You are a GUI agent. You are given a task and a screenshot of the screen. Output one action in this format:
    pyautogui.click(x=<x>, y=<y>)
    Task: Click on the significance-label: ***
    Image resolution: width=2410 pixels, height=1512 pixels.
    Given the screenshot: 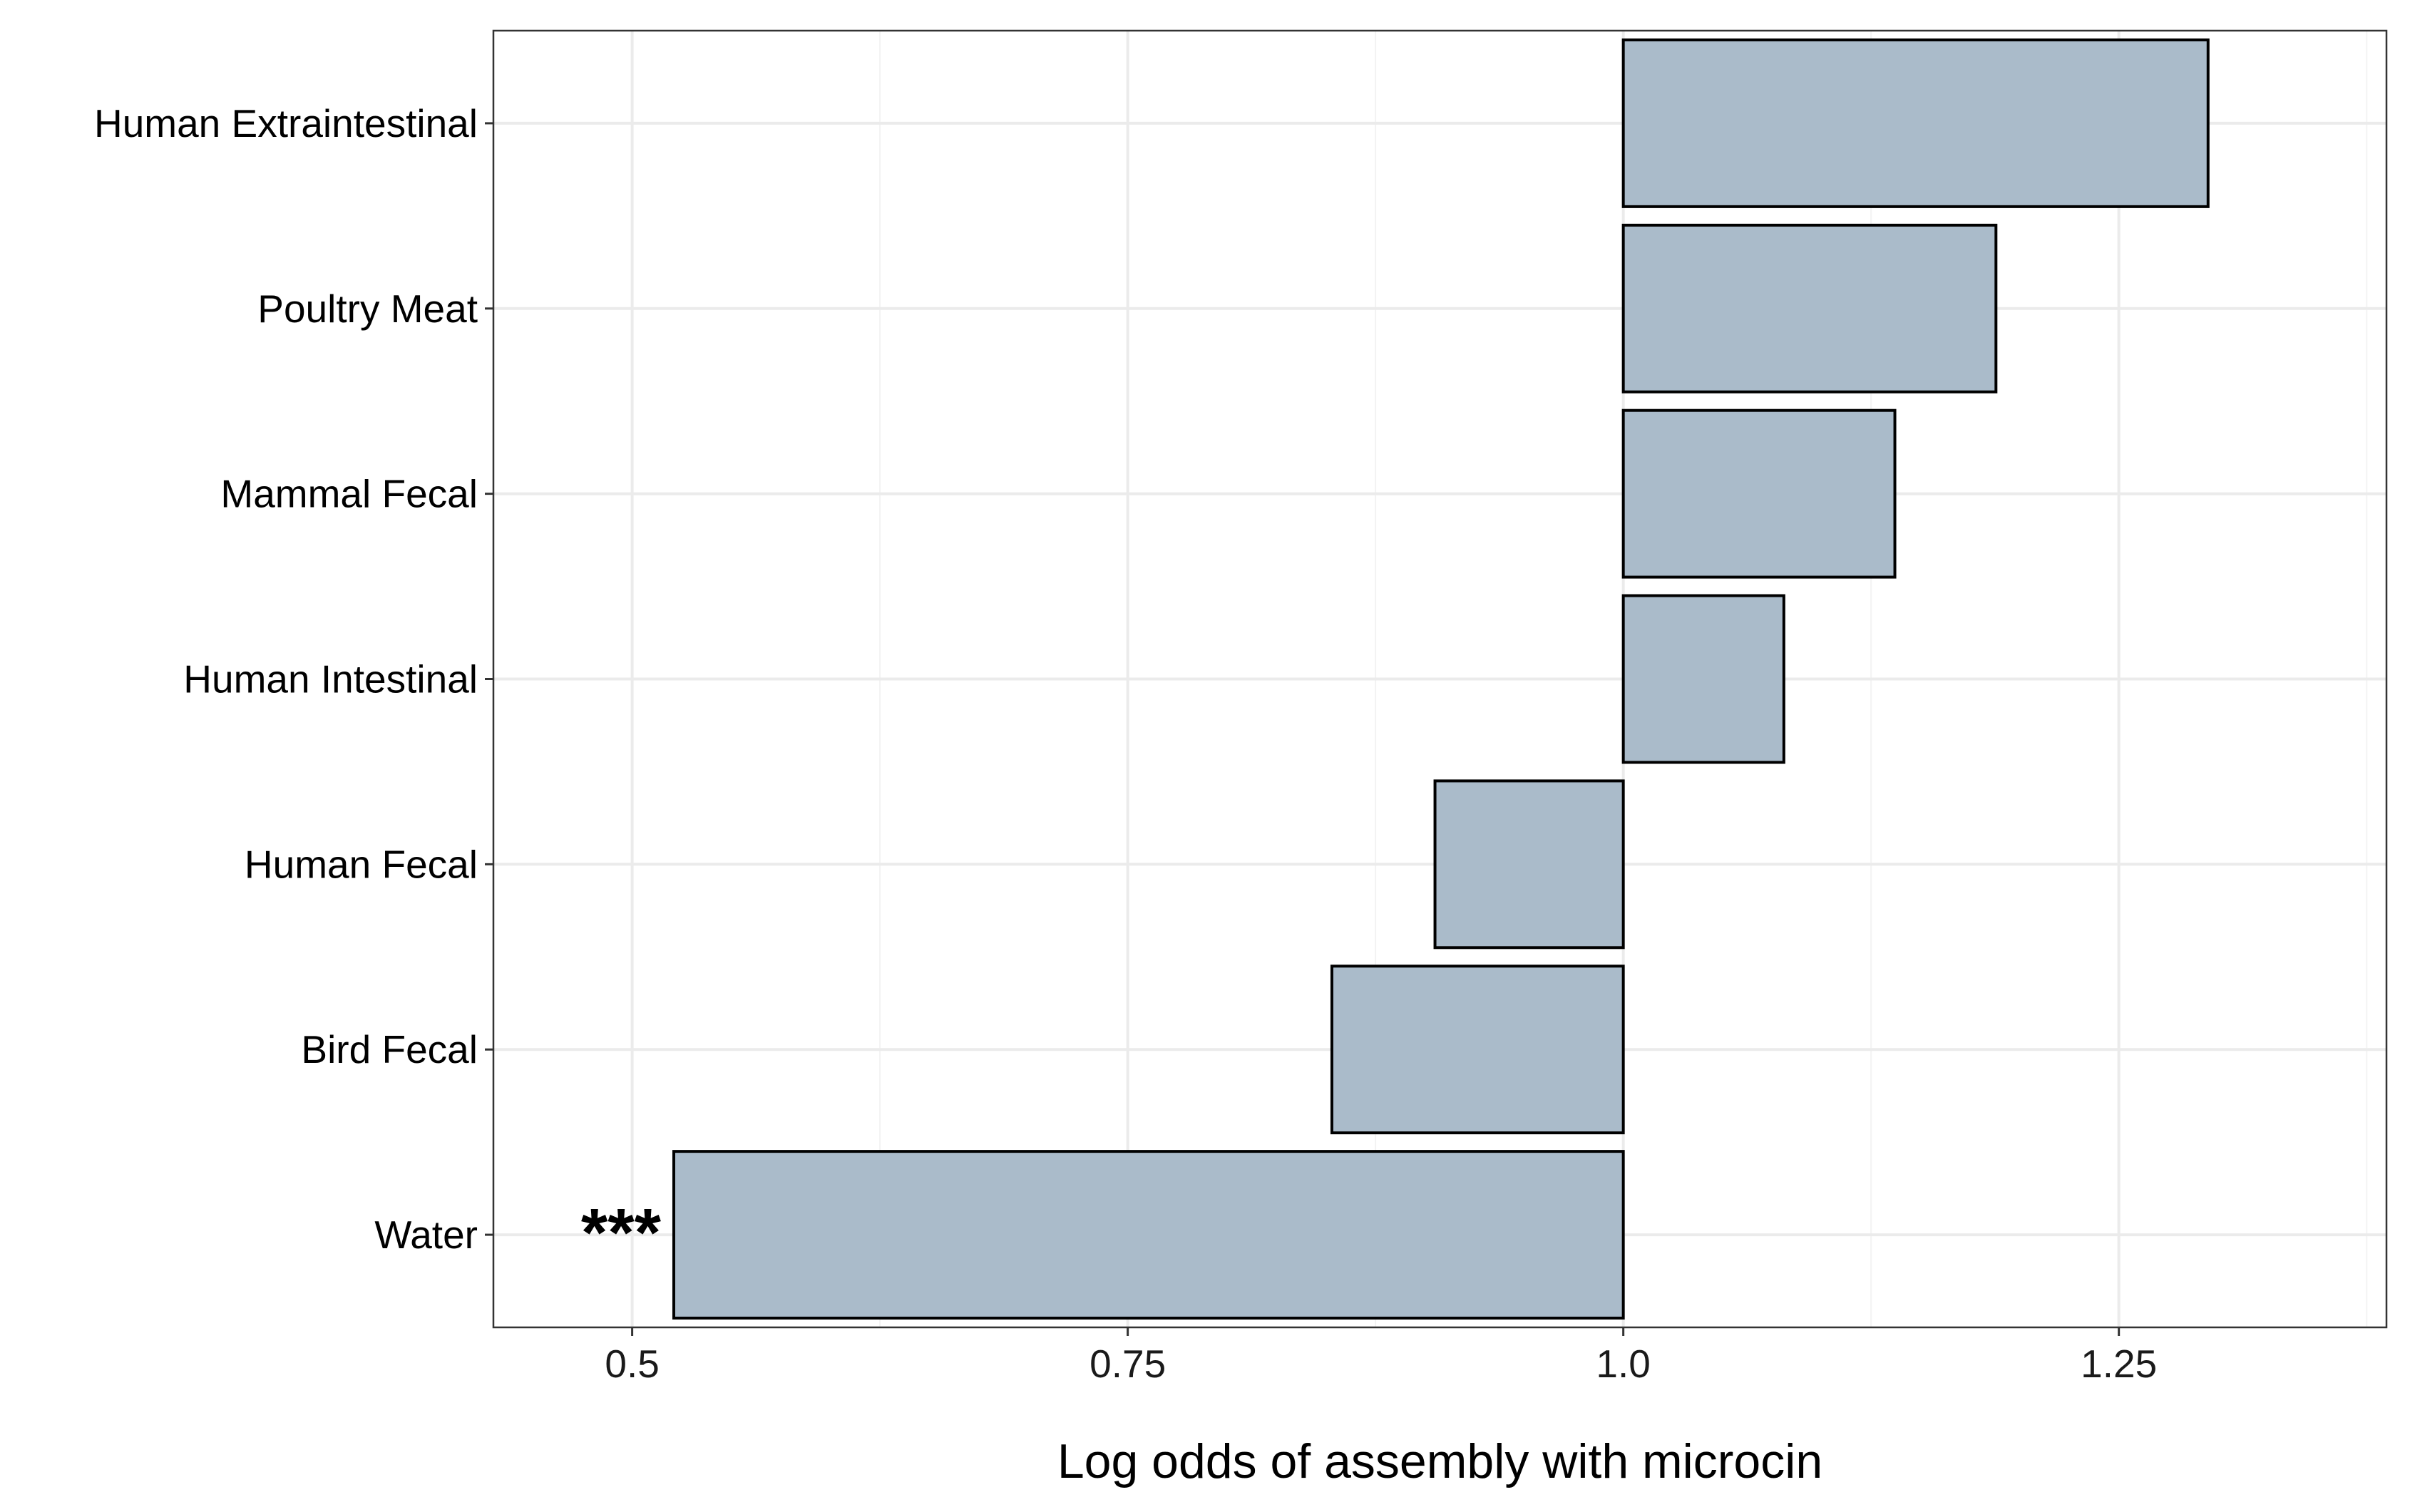 What is the action you would take?
    pyautogui.click(x=621, y=1233)
    